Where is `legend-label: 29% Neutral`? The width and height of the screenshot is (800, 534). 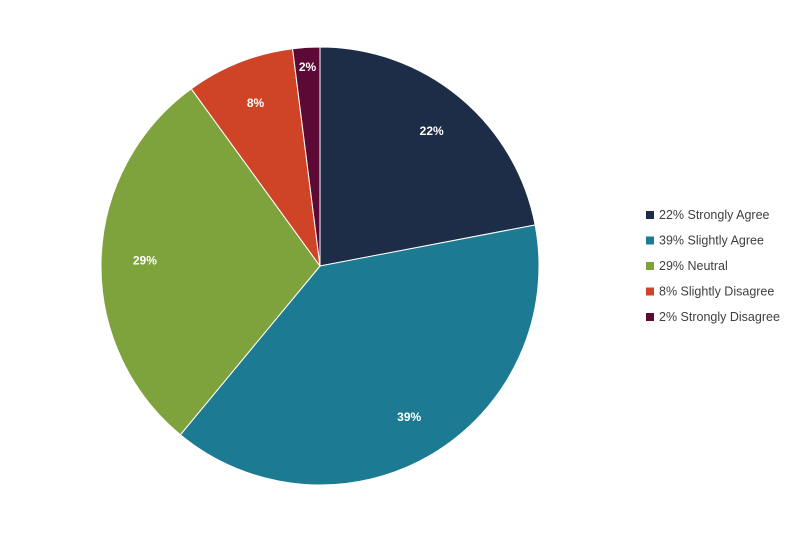
legend-label: 29% Neutral is located at coordinates (693, 266).